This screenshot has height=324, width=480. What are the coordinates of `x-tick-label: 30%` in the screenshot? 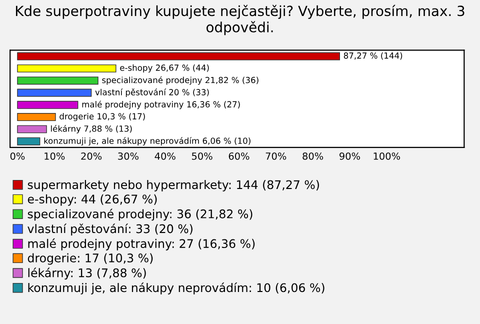 It's located at (128, 156).